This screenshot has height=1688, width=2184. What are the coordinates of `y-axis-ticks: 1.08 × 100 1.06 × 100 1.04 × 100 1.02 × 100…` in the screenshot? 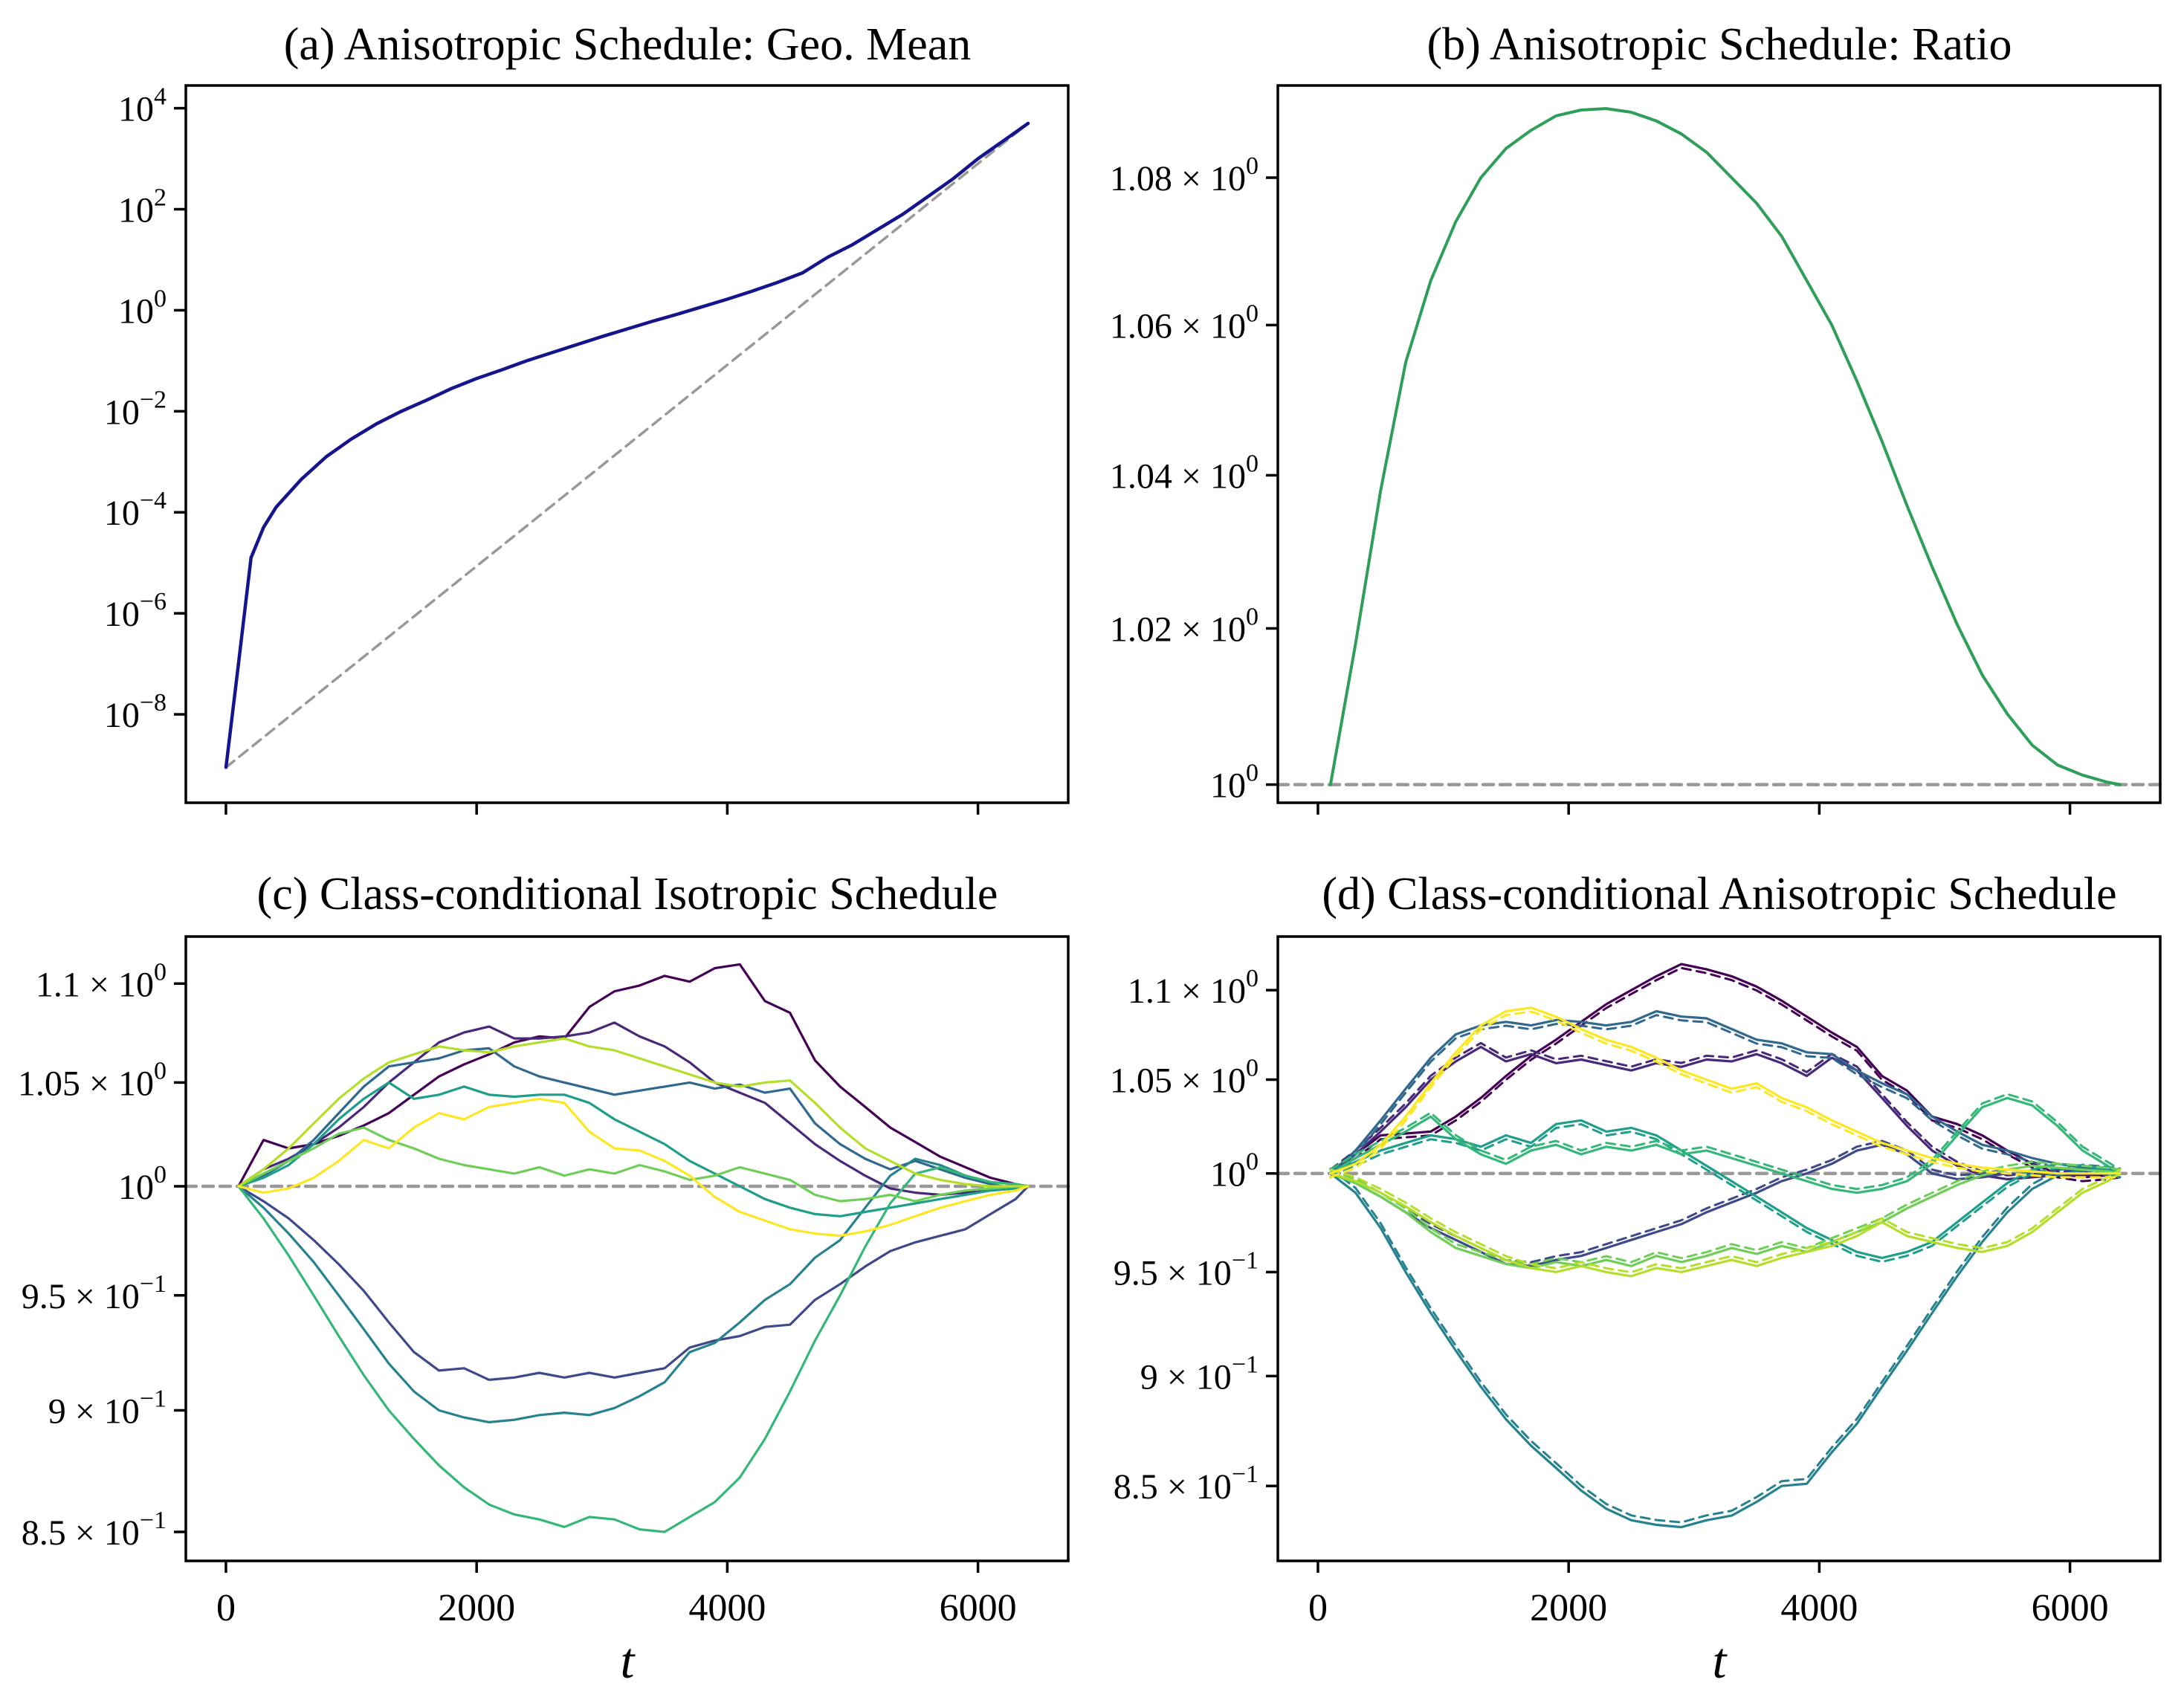 It's located at (1194, 479).